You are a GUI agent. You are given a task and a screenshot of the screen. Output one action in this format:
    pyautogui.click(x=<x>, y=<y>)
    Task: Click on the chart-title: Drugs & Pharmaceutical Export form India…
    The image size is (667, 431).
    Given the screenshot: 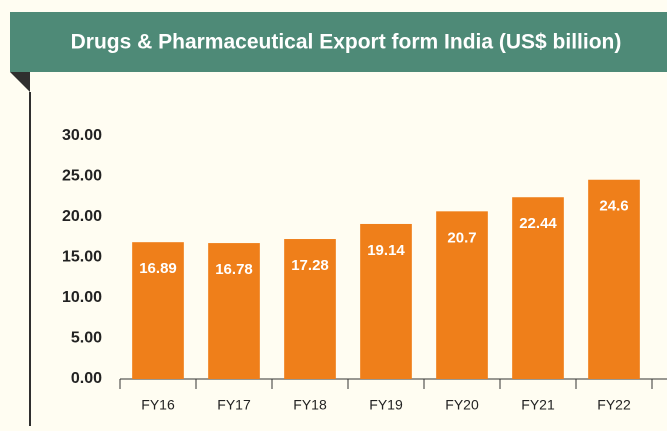 What is the action you would take?
    pyautogui.click(x=346, y=42)
    